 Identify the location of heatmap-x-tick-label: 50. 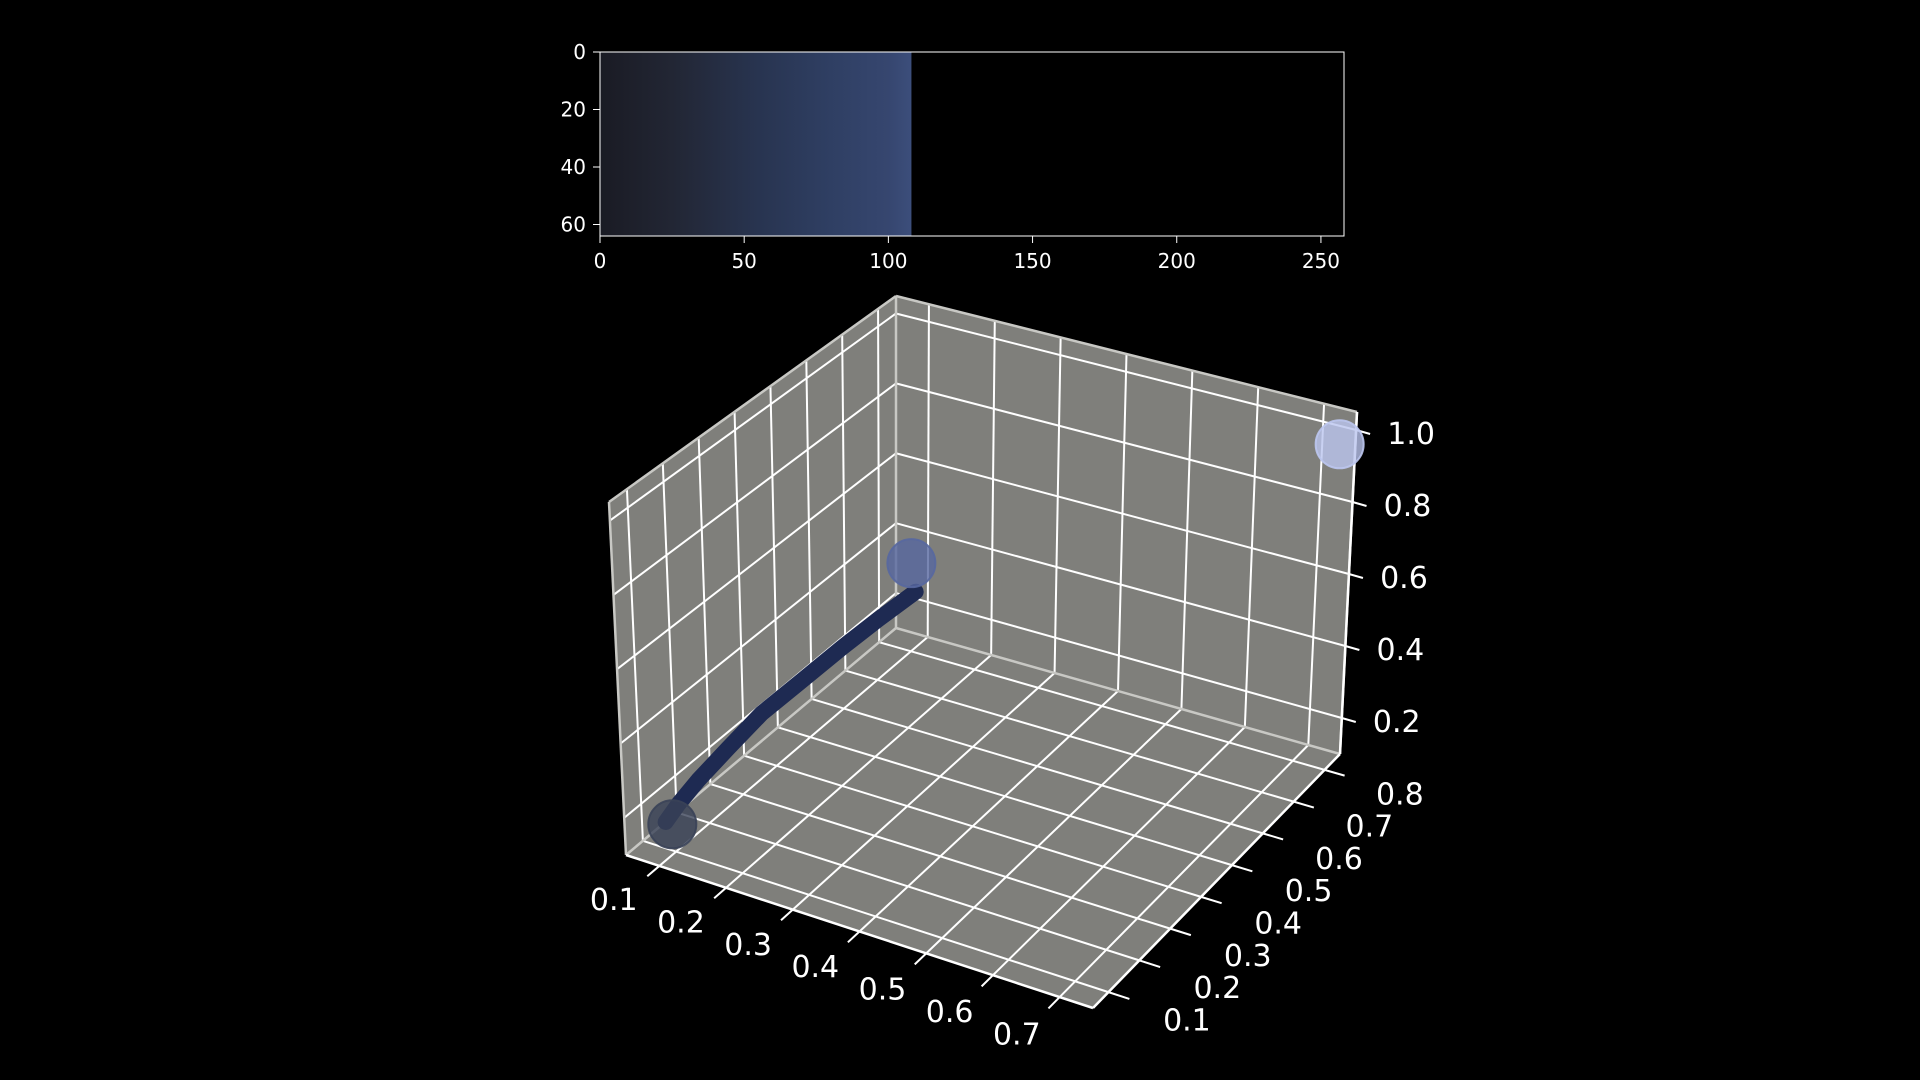
(743, 261).